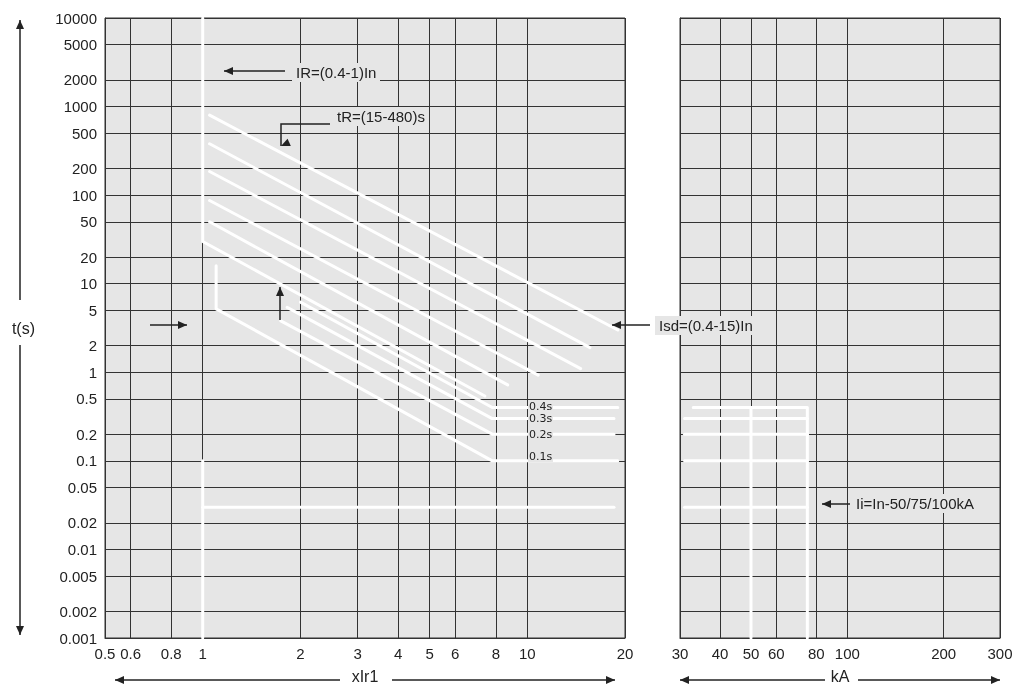 This screenshot has width=1030, height=691. What do you see at coordinates (88, 222) in the screenshot?
I see `y-tick-label: 50` at bounding box center [88, 222].